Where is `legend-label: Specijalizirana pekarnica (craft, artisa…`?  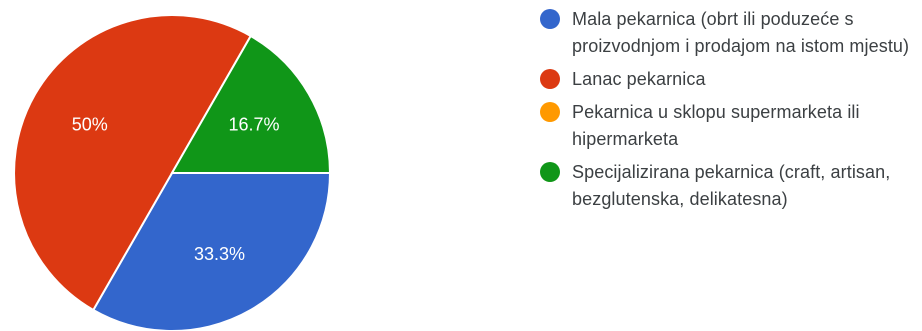 legend-label: Specijalizirana pekarnica (craft, artisa… is located at coordinates (731, 185).